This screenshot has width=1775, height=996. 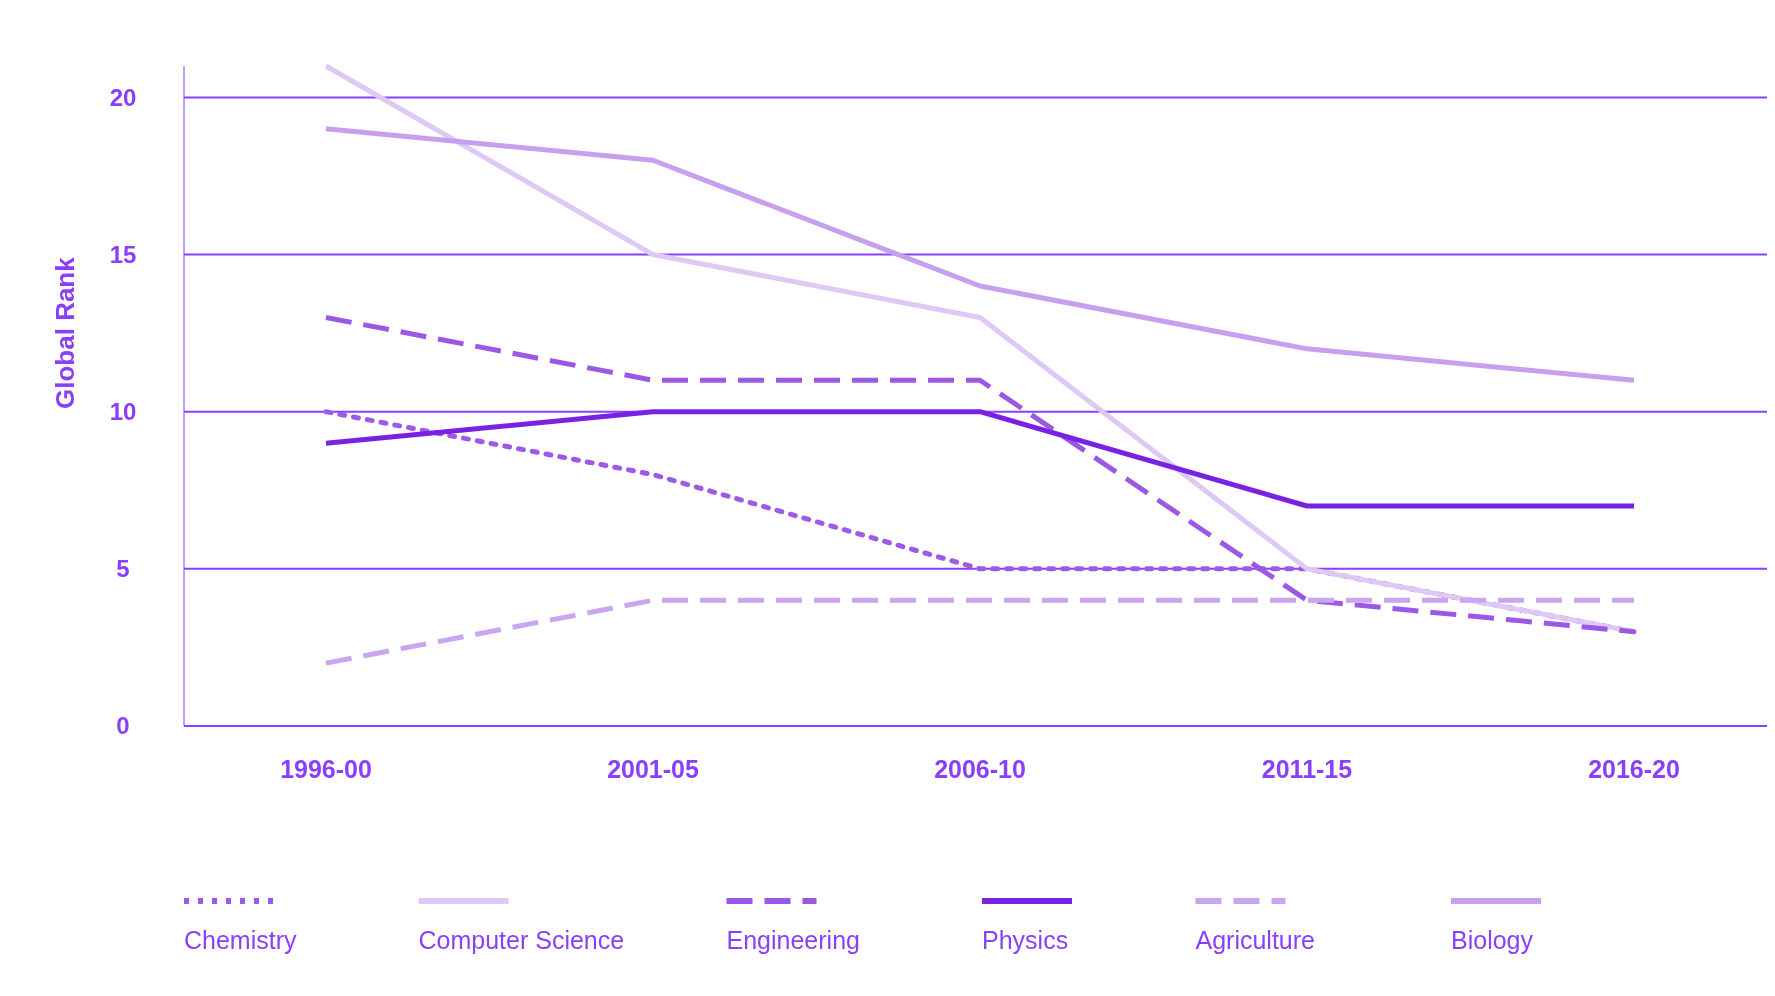 I want to click on legend-label: Computer Science, so click(x=521, y=940).